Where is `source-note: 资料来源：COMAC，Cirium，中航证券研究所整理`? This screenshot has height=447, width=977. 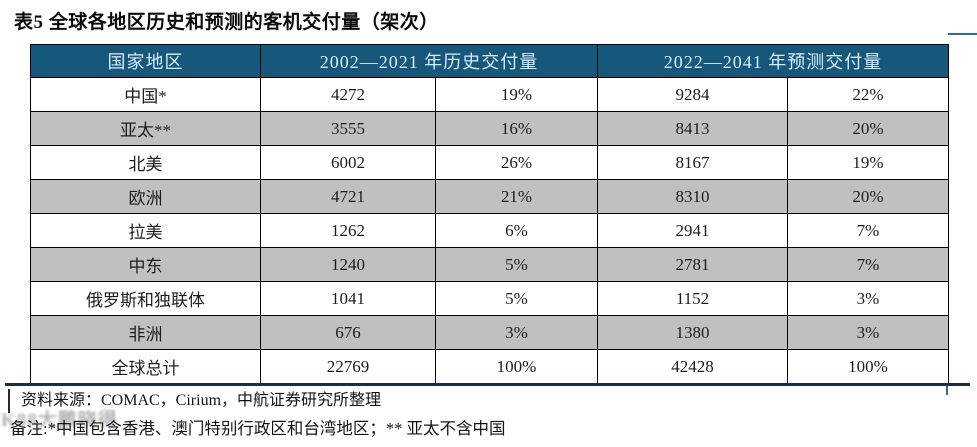
source-note: 资料来源：COMAC，Cirium，中航证券研究所整理 is located at coordinates (194, 401).